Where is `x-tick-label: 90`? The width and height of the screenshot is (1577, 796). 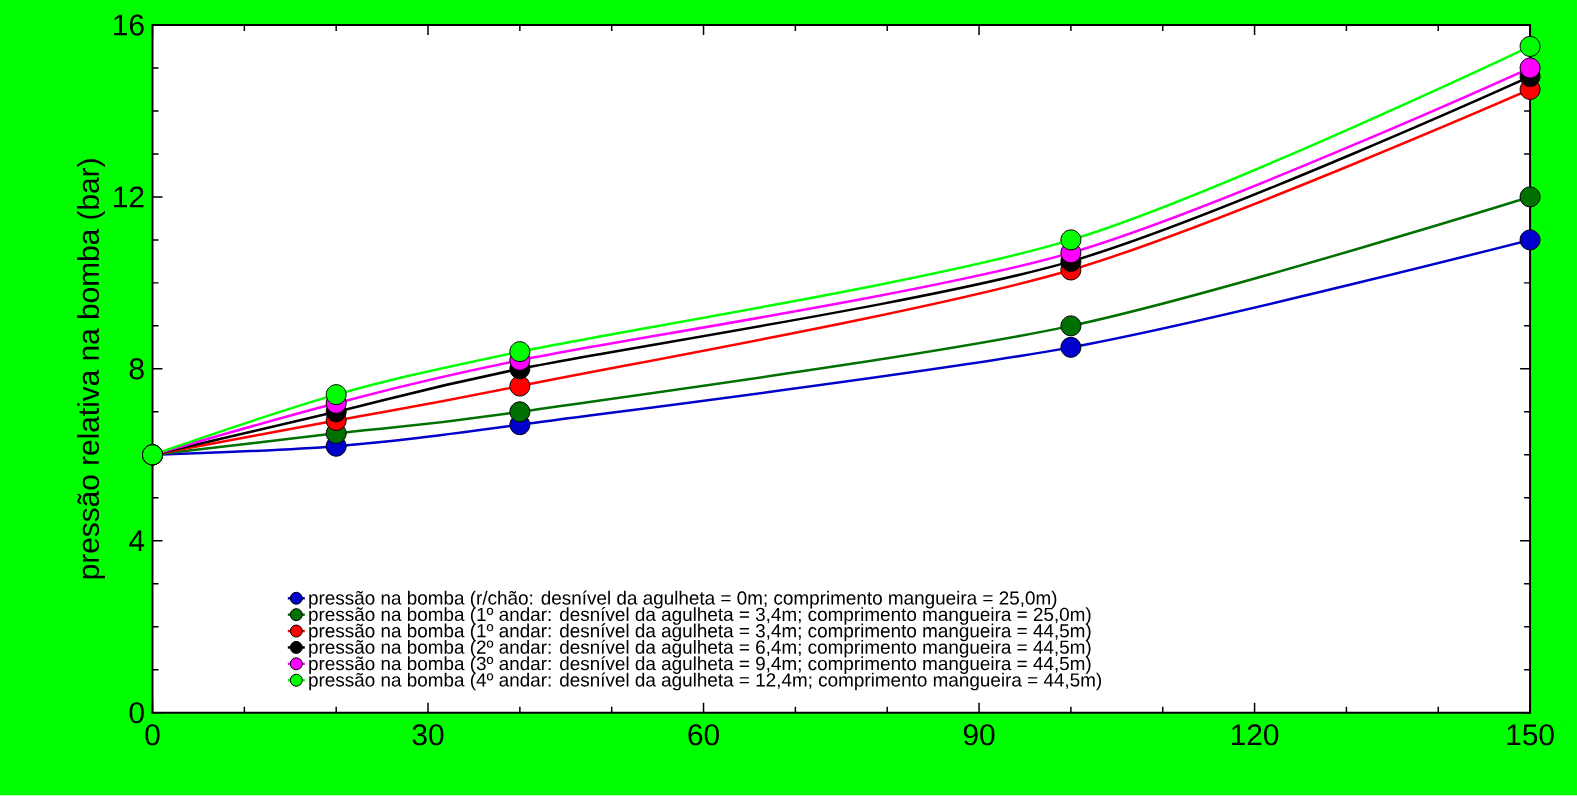
x-tick-label: 90 is located at coordinates (979, 735).